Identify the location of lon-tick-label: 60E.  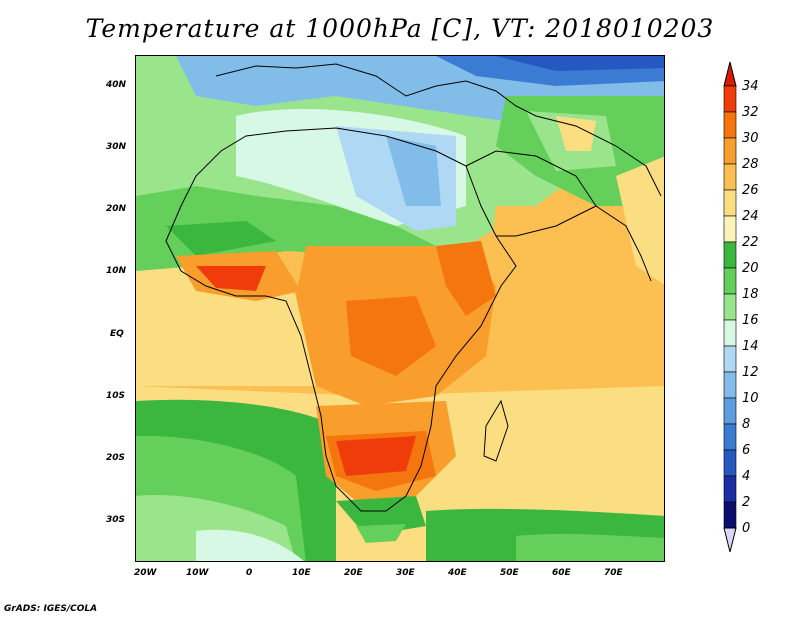
(561, 573).